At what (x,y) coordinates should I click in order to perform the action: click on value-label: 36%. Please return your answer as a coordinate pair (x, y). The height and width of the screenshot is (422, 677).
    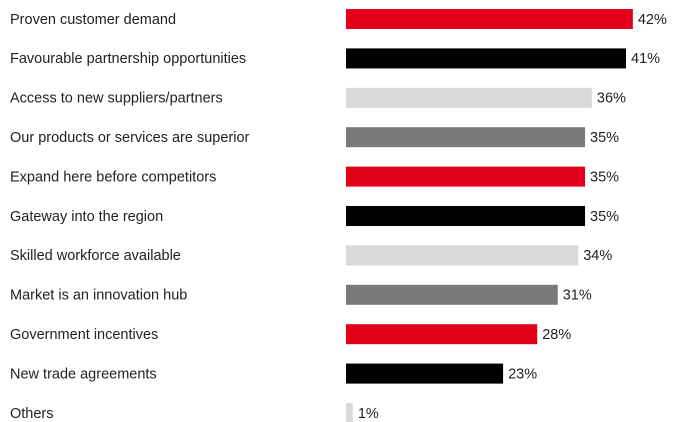
    Looking at the image, I should click on (611, 99).